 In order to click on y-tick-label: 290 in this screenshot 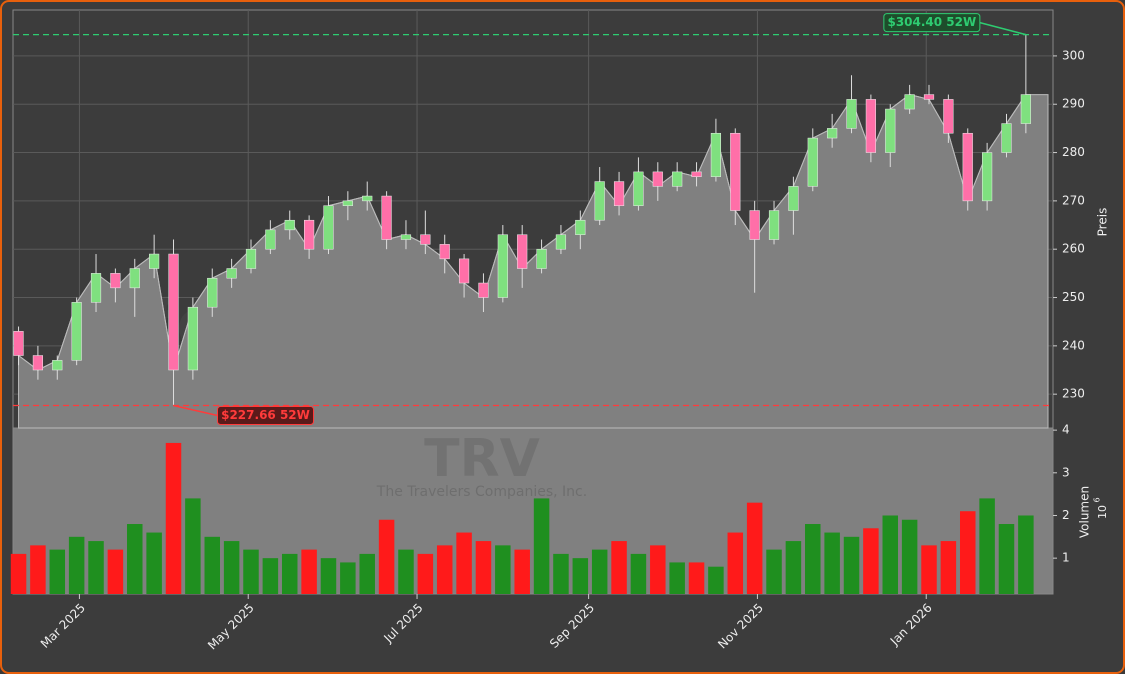, I will do `click(1073, 104)`.